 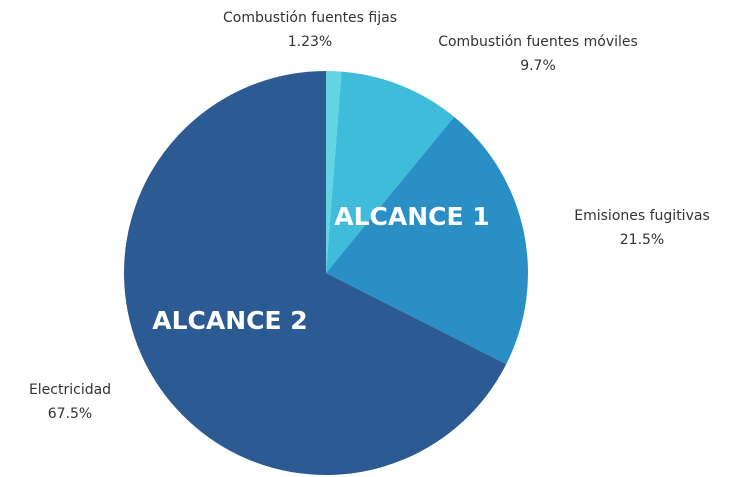 What do you see at coordinates (70, 390) in the screenshot?
I see `slice-label: Electricidad` at bounding box center [70, 390].